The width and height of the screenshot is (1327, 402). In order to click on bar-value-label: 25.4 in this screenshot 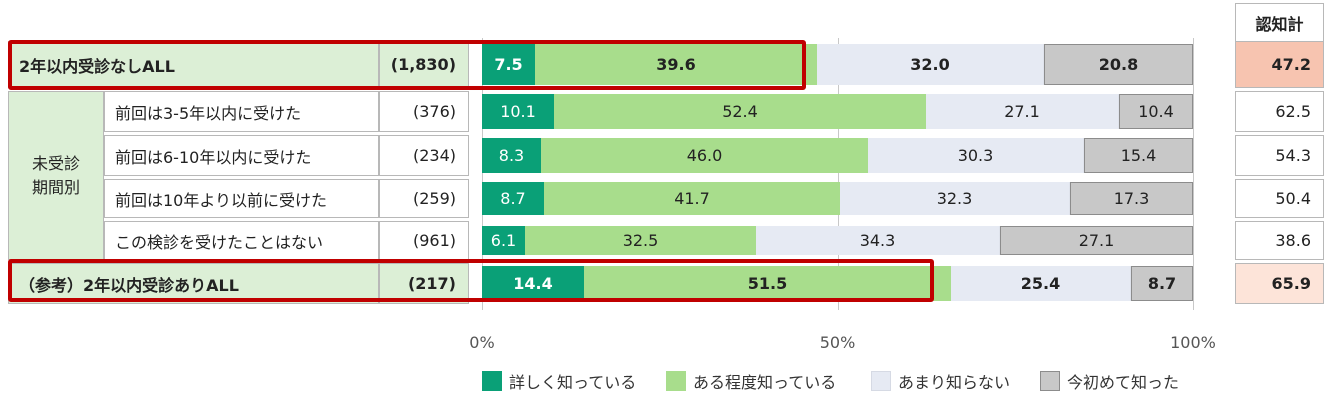, I will do `click(1040, 283)`.